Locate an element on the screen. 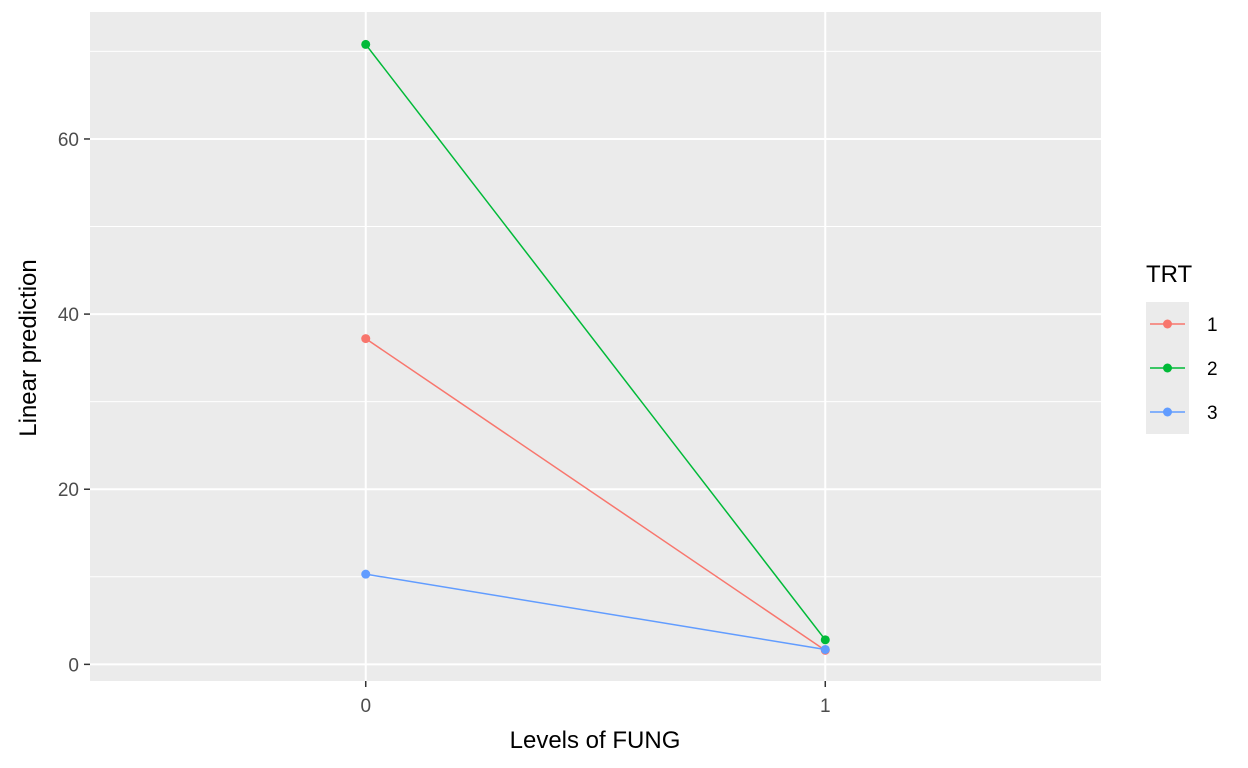 This screenshot has width=1248, height=768. y-tick-label: 0 is located at coordinates (73, 665).